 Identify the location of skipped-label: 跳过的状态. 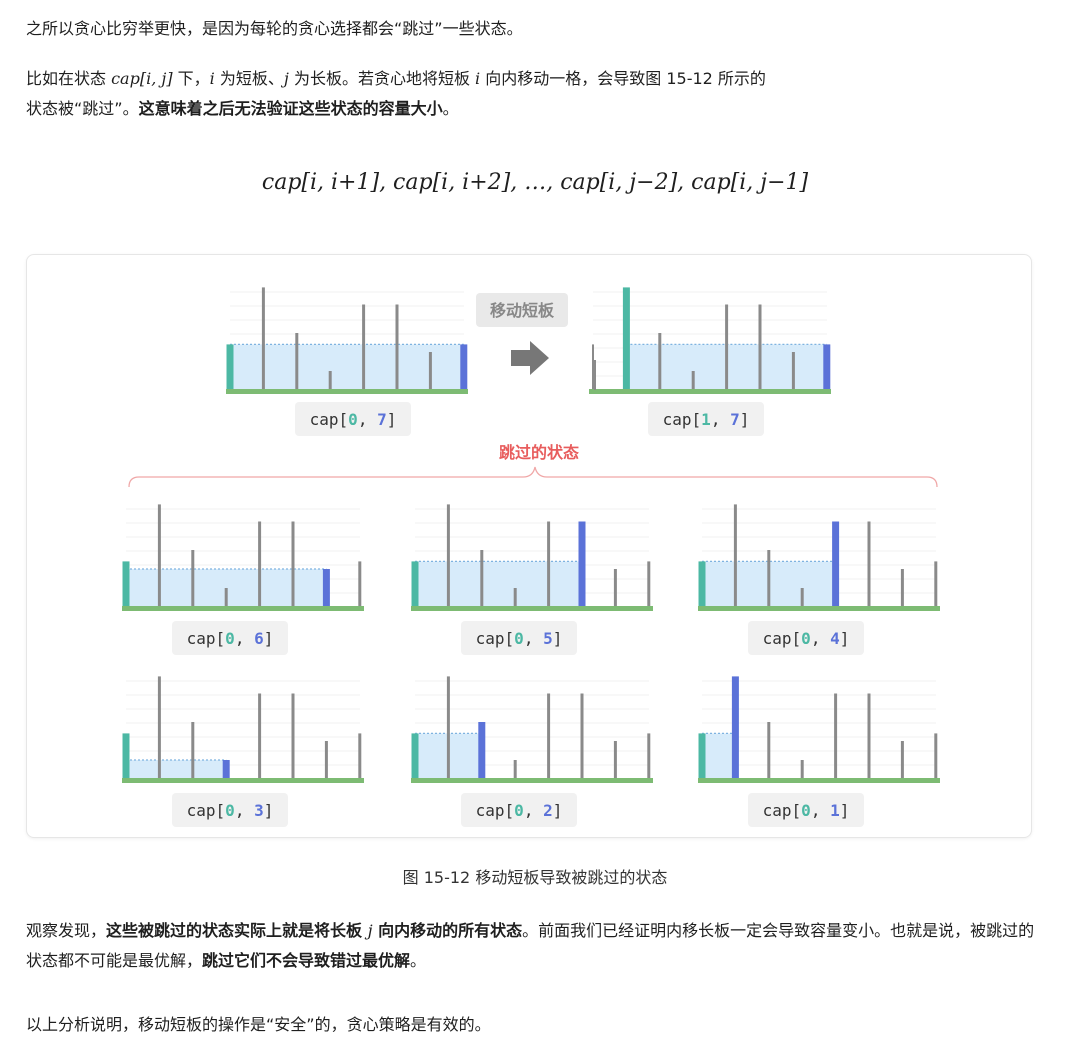
(539, 452).